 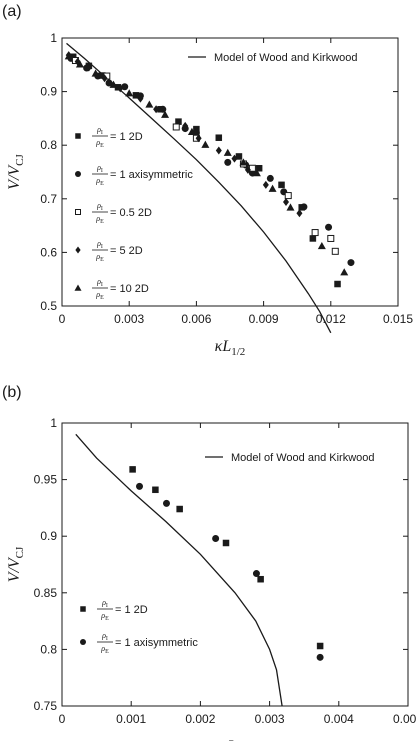 I want to click on panel-label-a: (a), so click(x=12, y=11).